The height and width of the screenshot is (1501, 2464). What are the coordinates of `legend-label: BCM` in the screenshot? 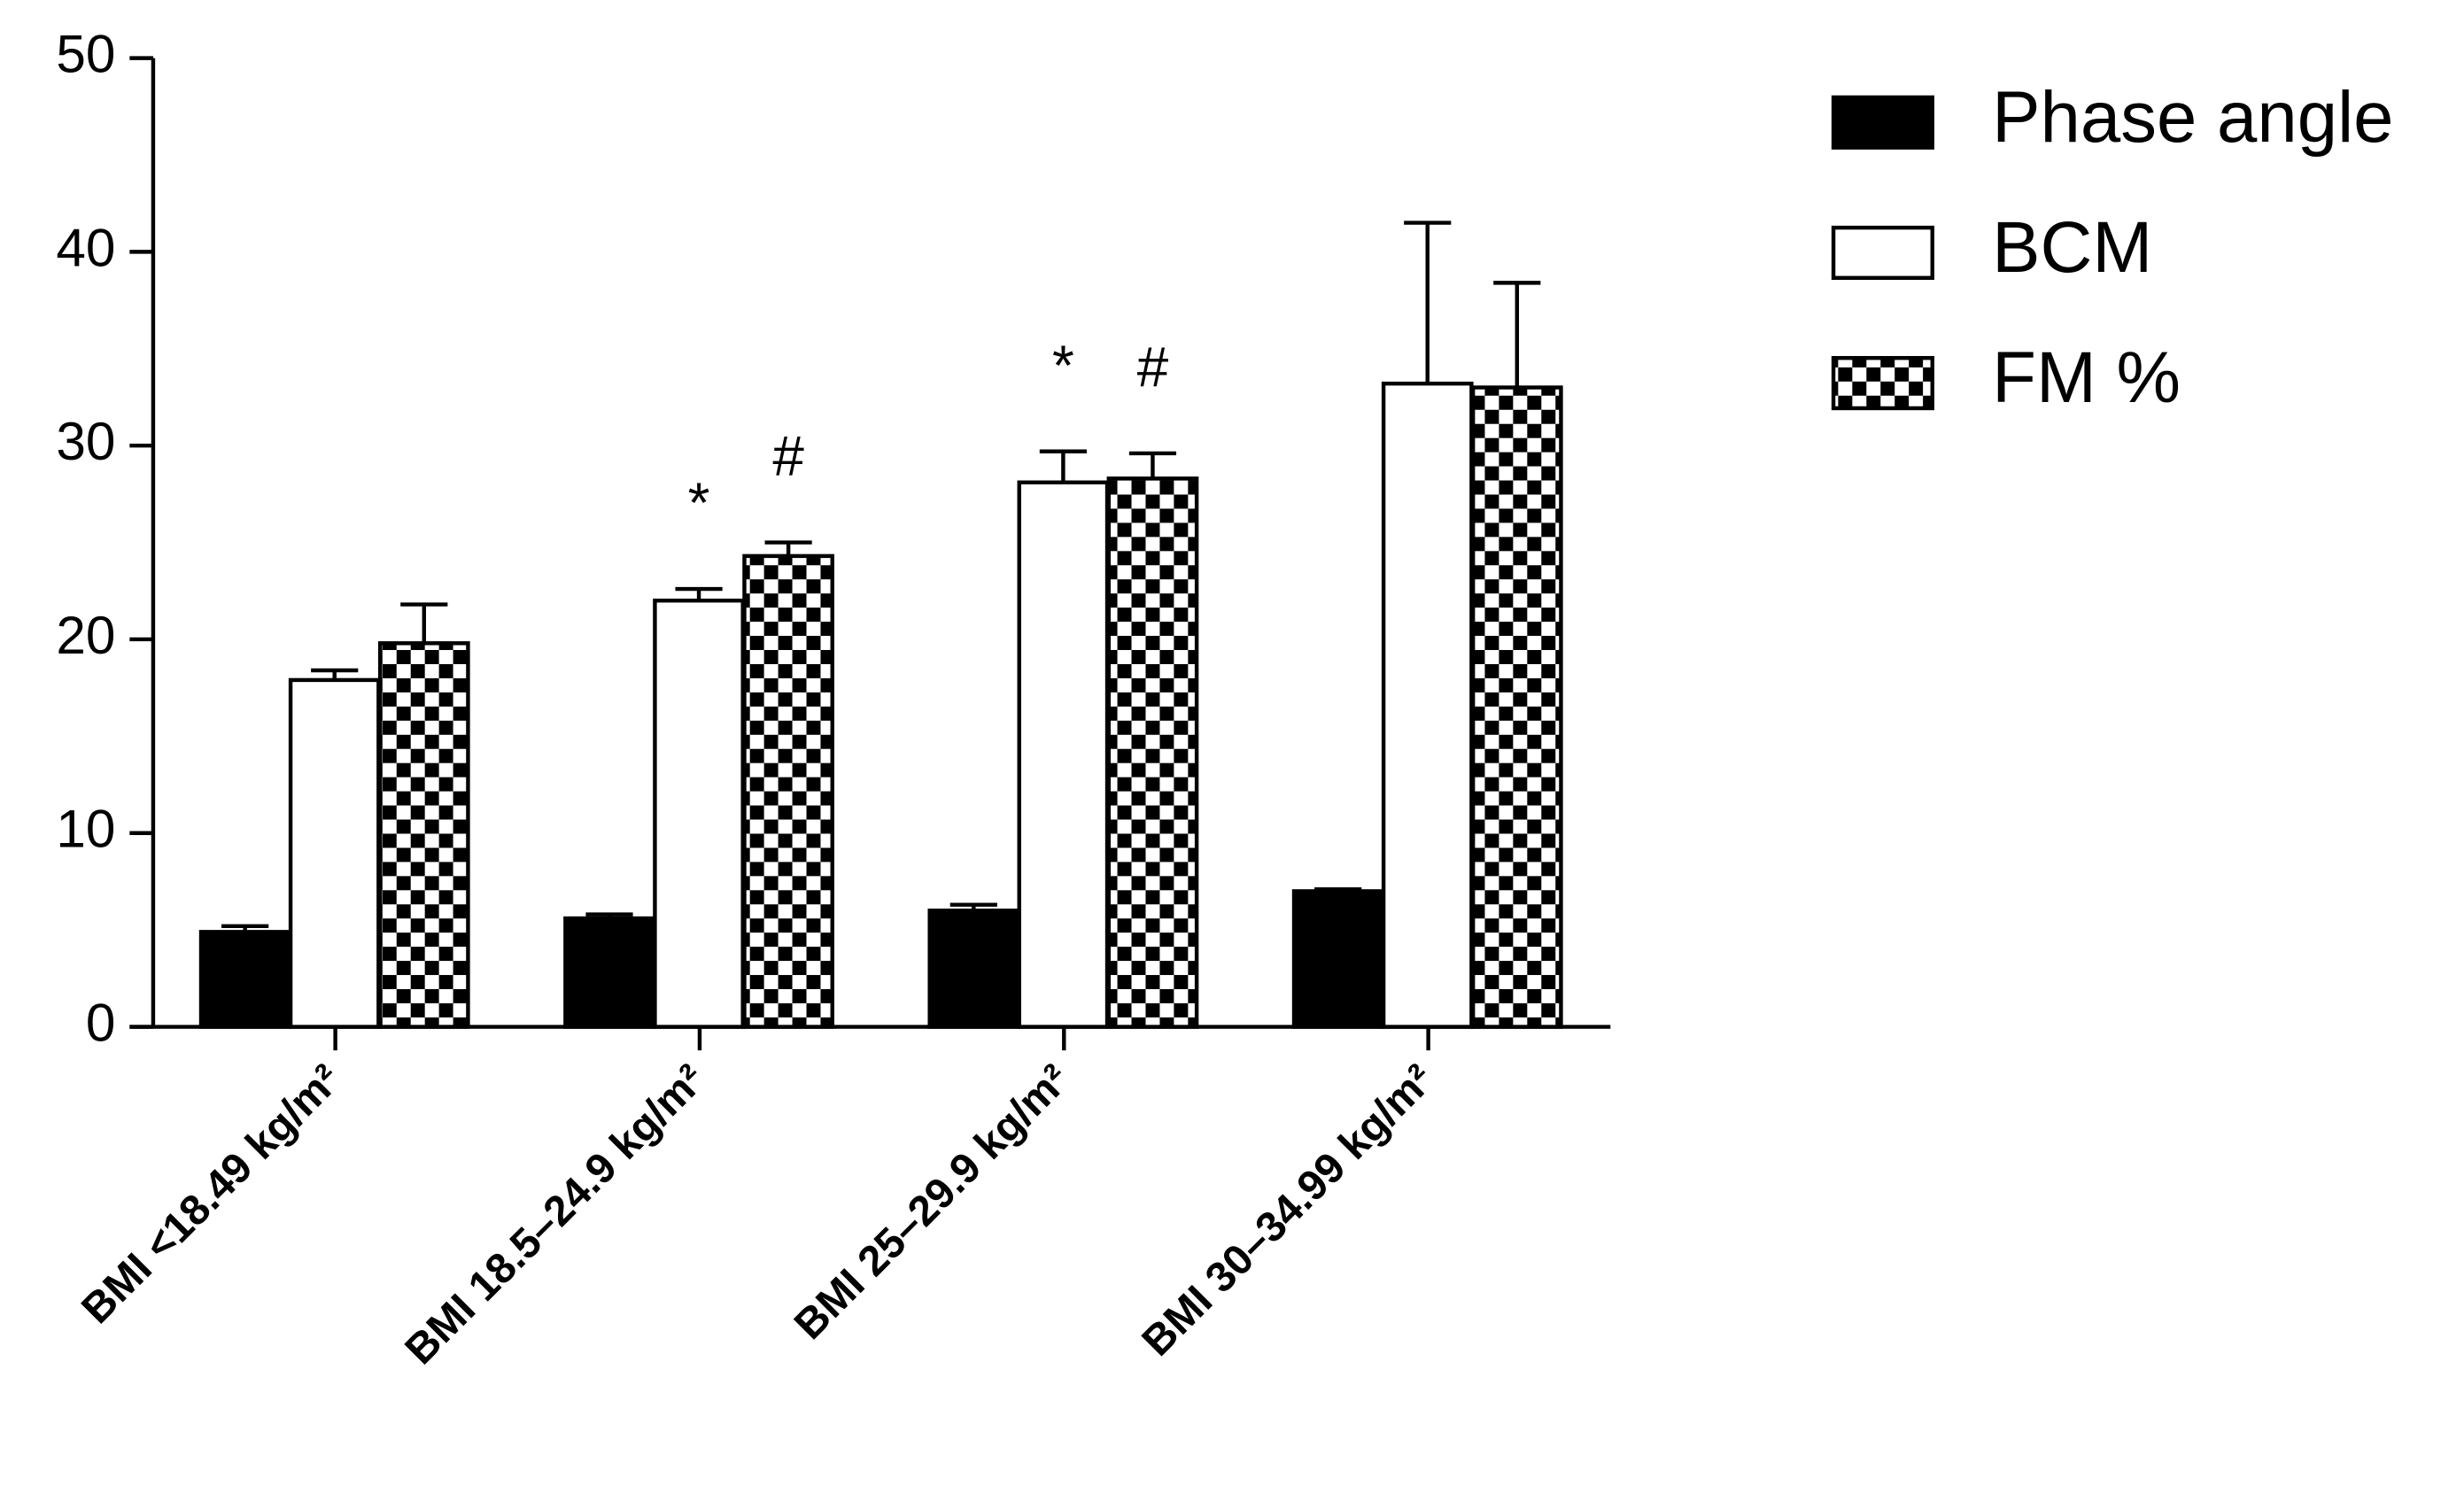 It's located at (2072, 247).